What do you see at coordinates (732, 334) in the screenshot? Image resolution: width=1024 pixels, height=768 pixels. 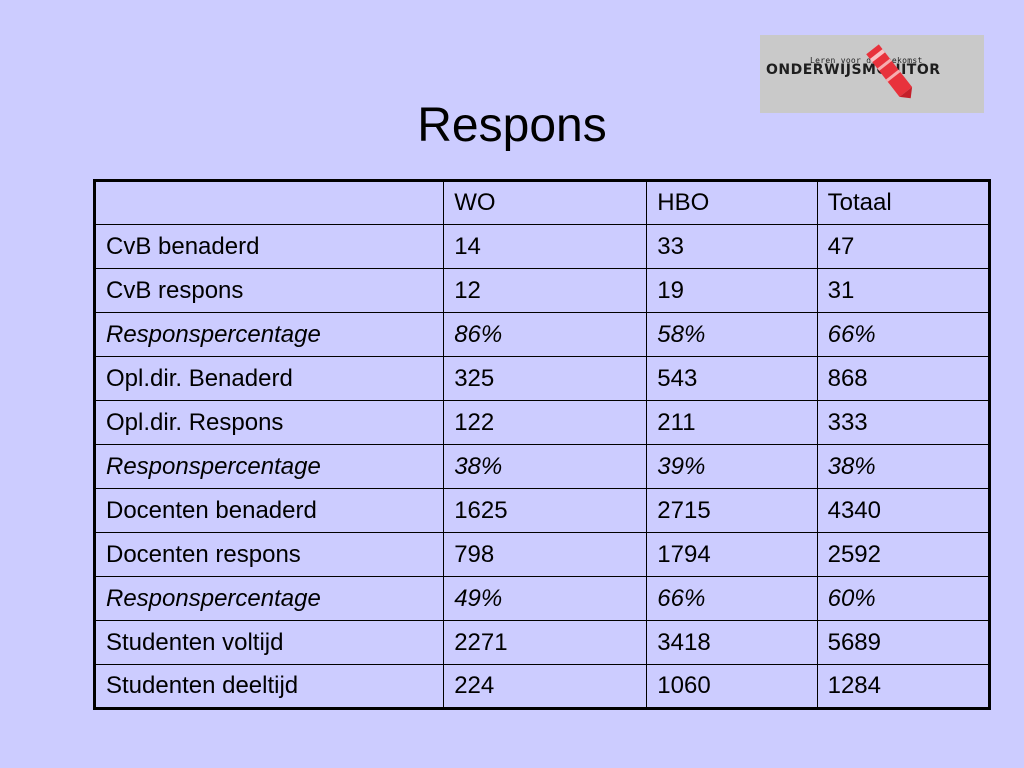 I see `hbo-cell: 58%` at bounding box center [732, 334].